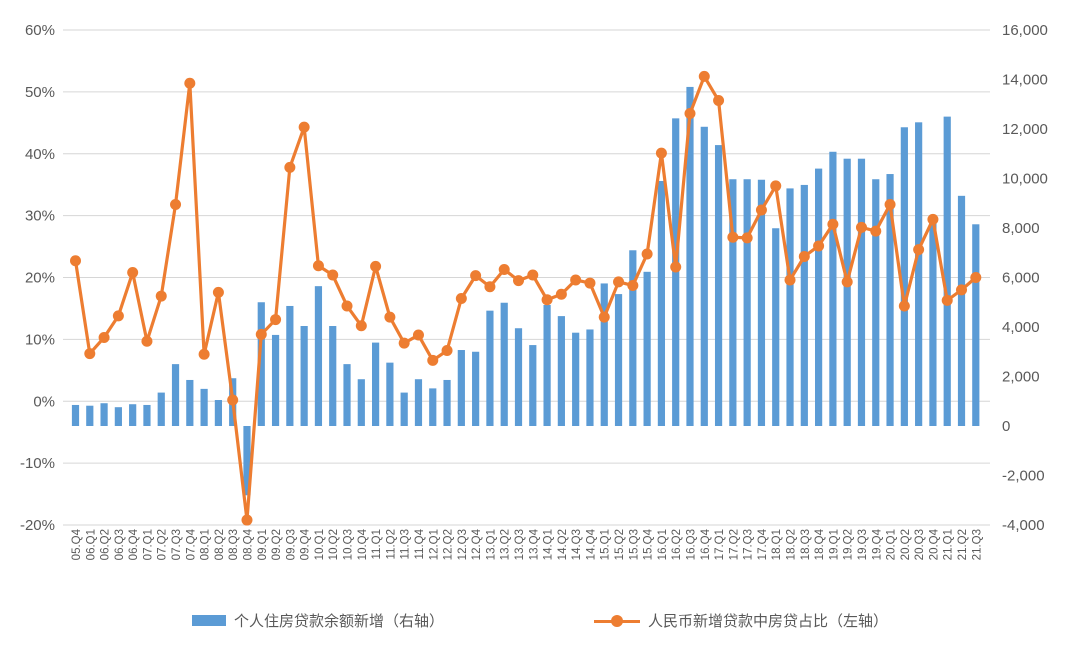 The width and height of the screenshot is (1080, 658). Describe the element at coordinates (776, 327) in the screenshot. I see `bar-18.Q1` at that location.